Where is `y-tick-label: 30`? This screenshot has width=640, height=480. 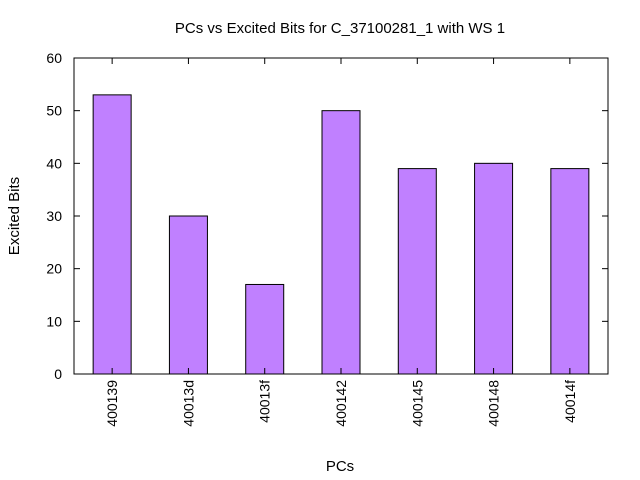
y-tick-label: 30 is located at coordinates (54, 216).